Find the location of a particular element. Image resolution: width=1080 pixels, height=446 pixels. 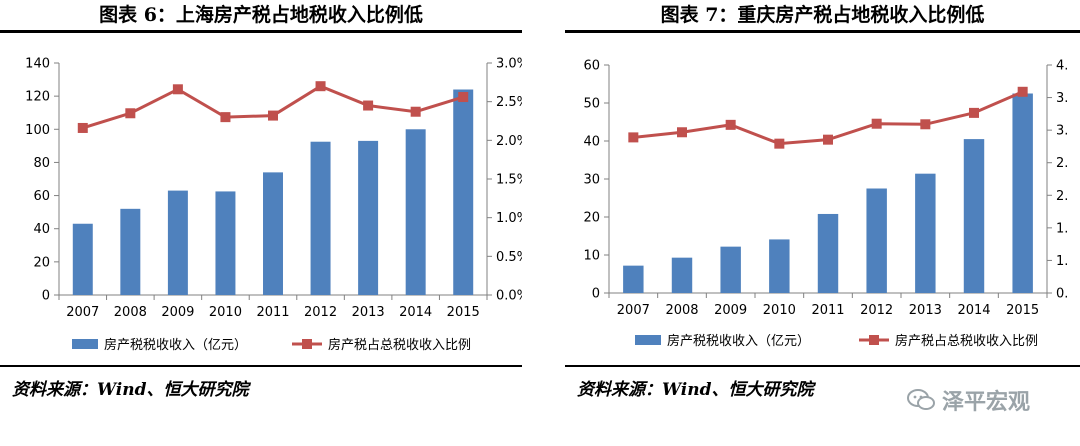

left-axis-tick-label: 140 is located at coordinates (37, 64).